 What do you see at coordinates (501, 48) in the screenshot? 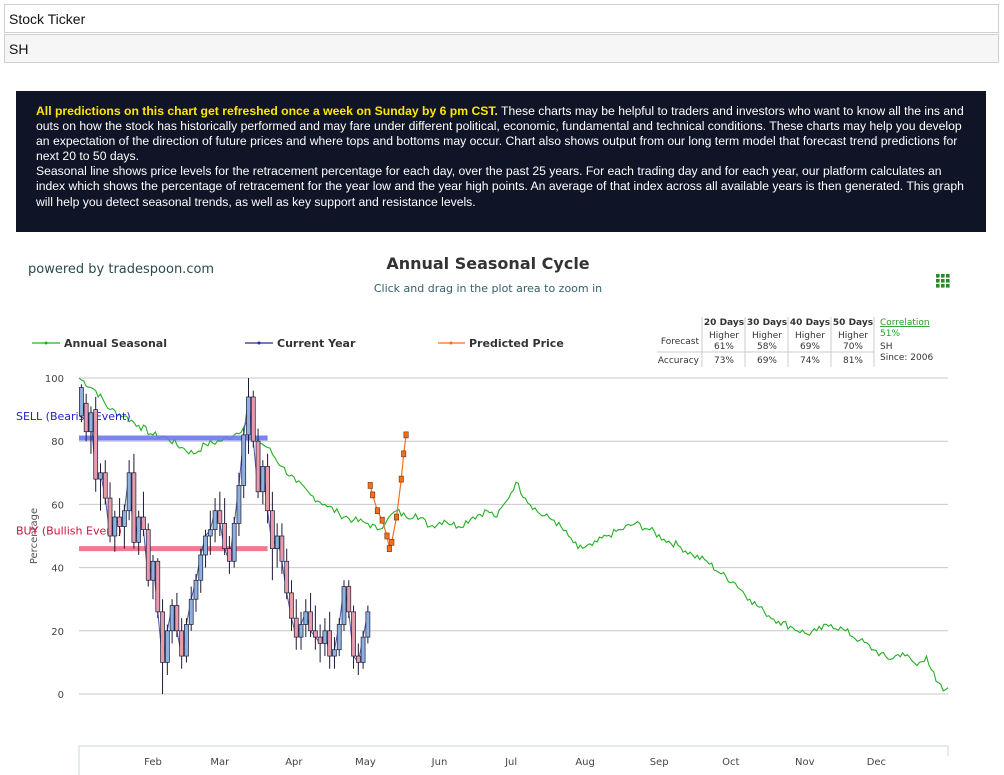
I see `stock-ticker-input: SH` at bounding box center [501, 48].